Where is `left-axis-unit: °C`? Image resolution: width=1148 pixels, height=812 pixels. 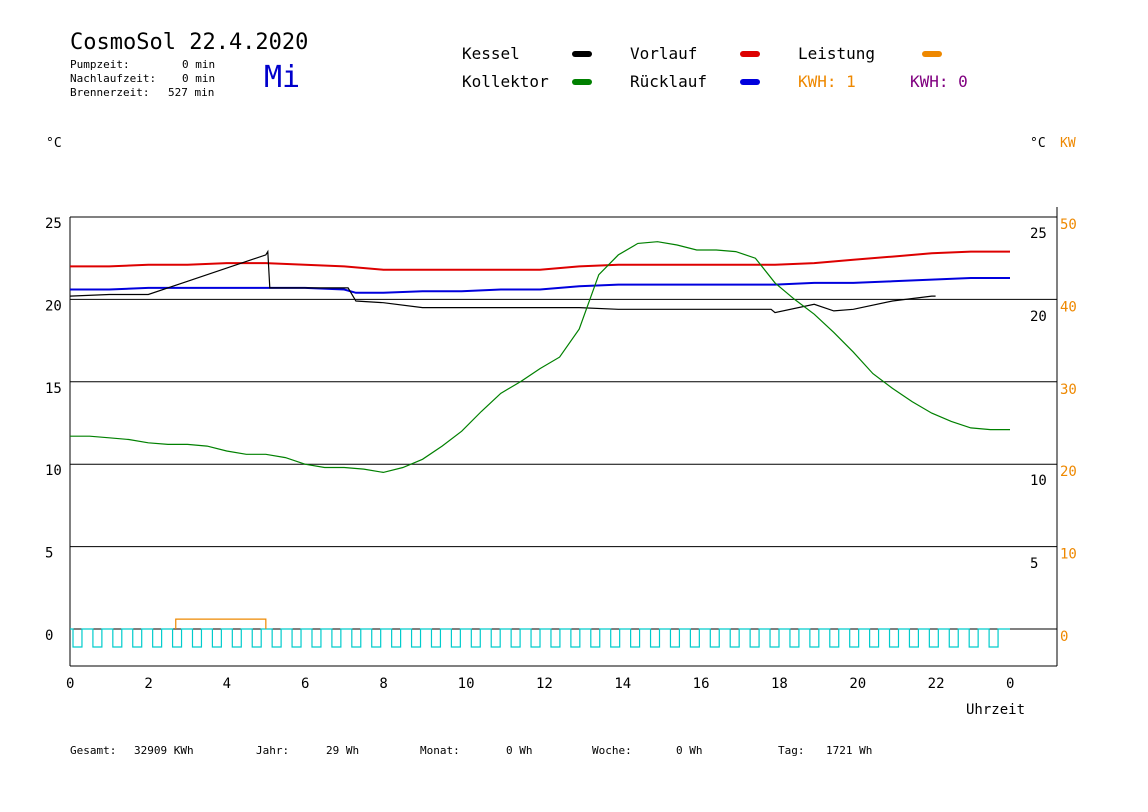
left-axis-unit: °C is located at coordinates (54, 143).